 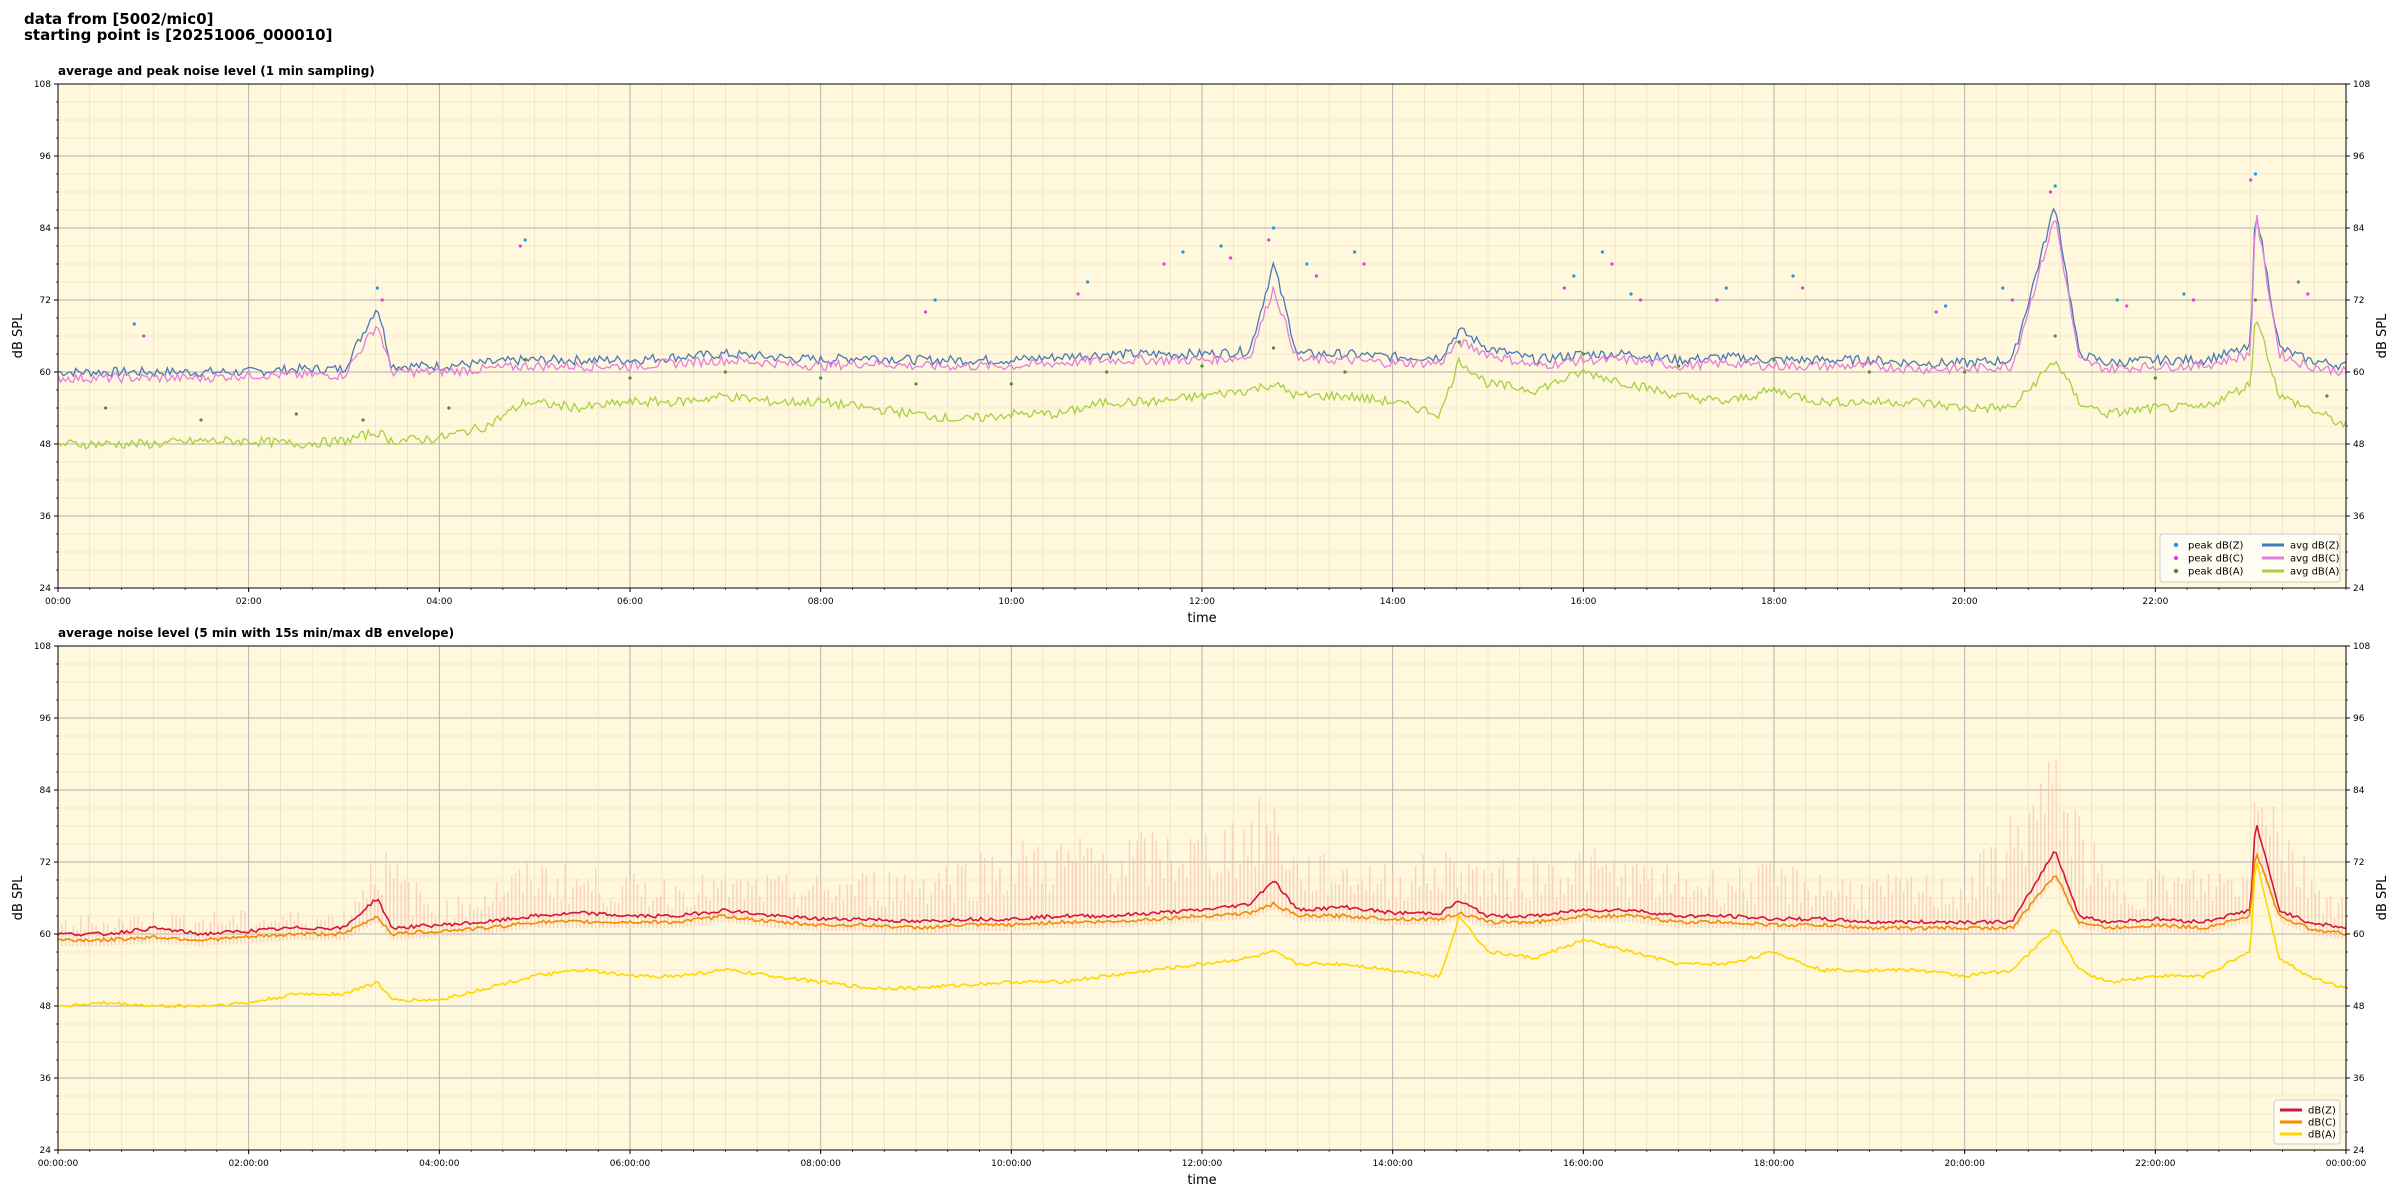 I want to click on y-tick-label-right: 36, so click(x=2359, y=1079).